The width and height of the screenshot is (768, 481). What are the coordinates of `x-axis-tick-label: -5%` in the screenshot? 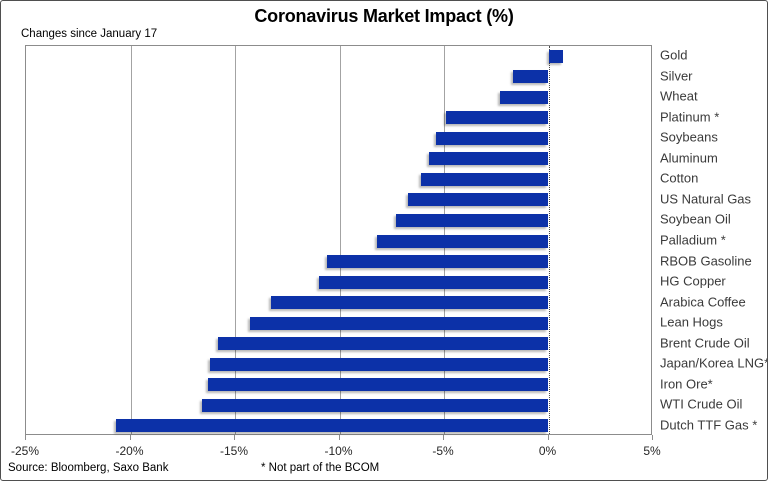 It's located at (443, 451).